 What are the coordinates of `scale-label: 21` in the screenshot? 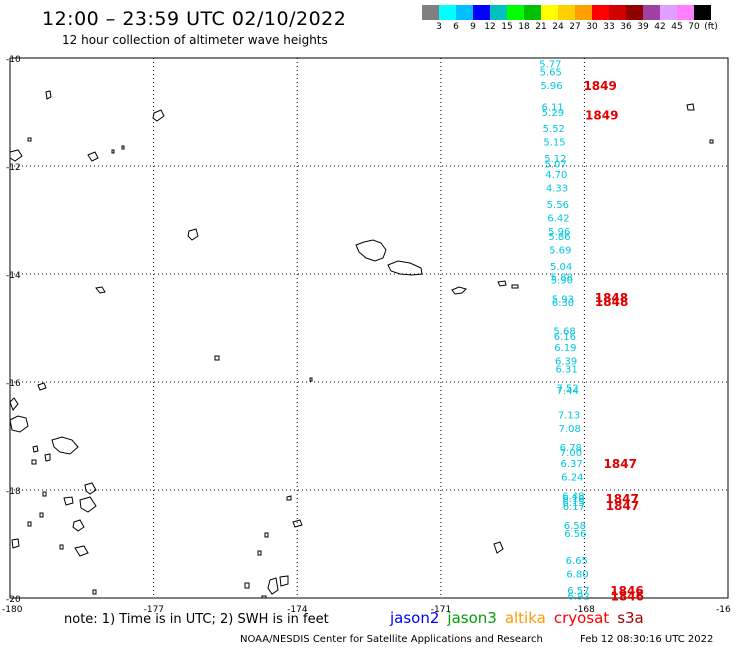 It's located at (541, 27).